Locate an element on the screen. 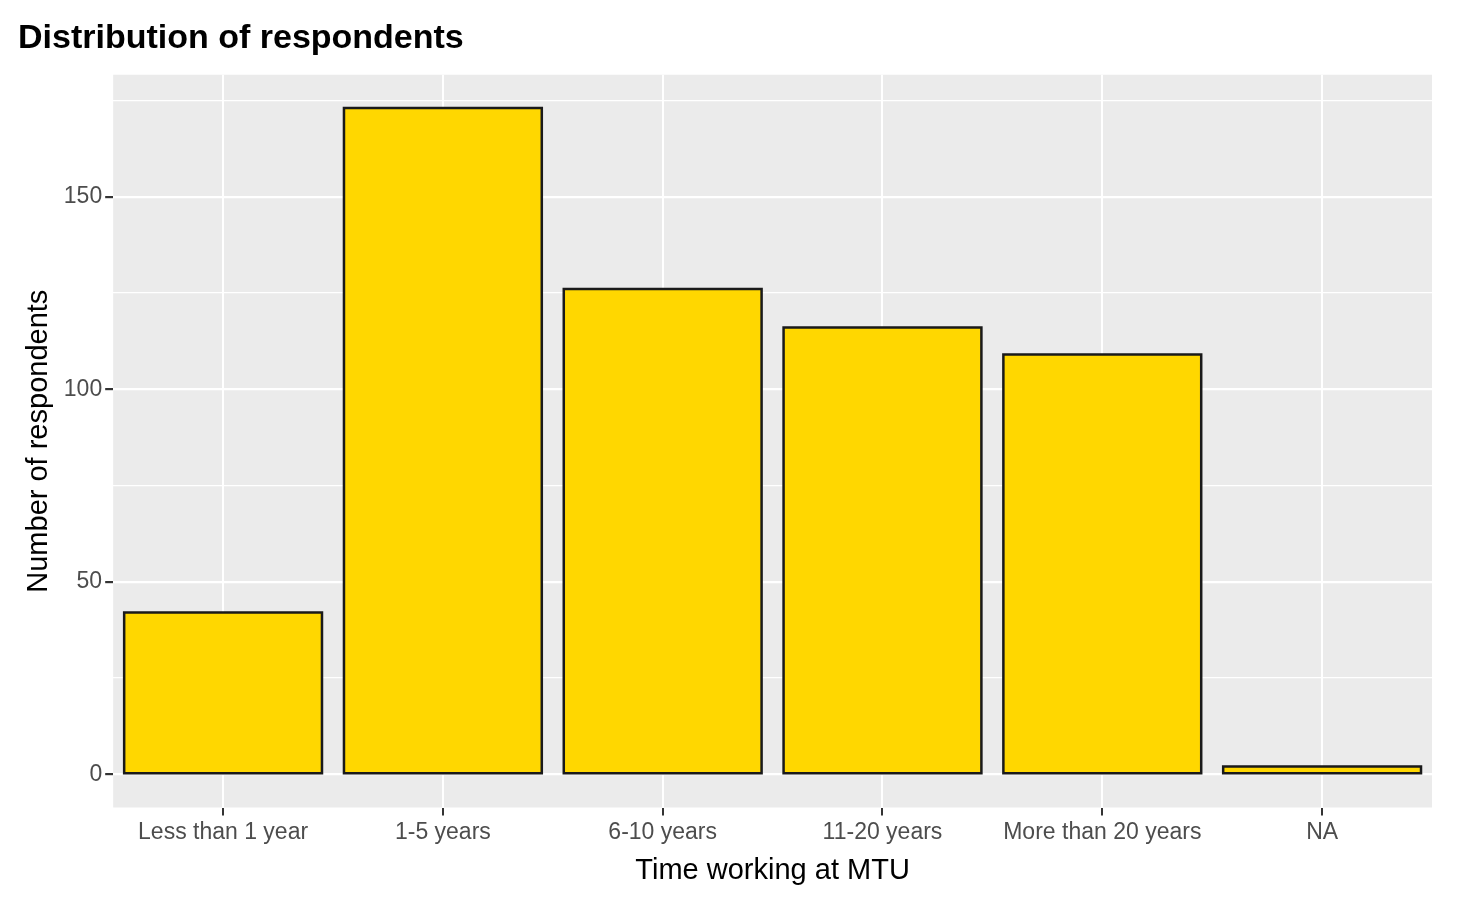 The height and width of the screenshot is (905, 1460). y-tick-label: 50 is located at coordinates (89, 580).